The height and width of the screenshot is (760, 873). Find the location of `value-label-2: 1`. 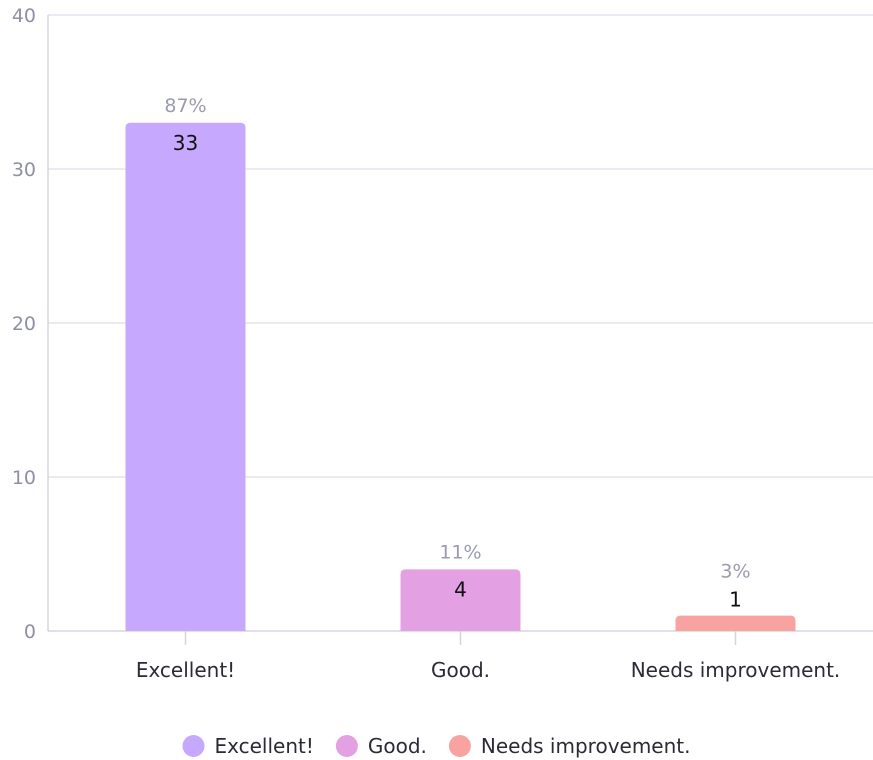

value-label-2: 1 is located at coordinates (735, 600).